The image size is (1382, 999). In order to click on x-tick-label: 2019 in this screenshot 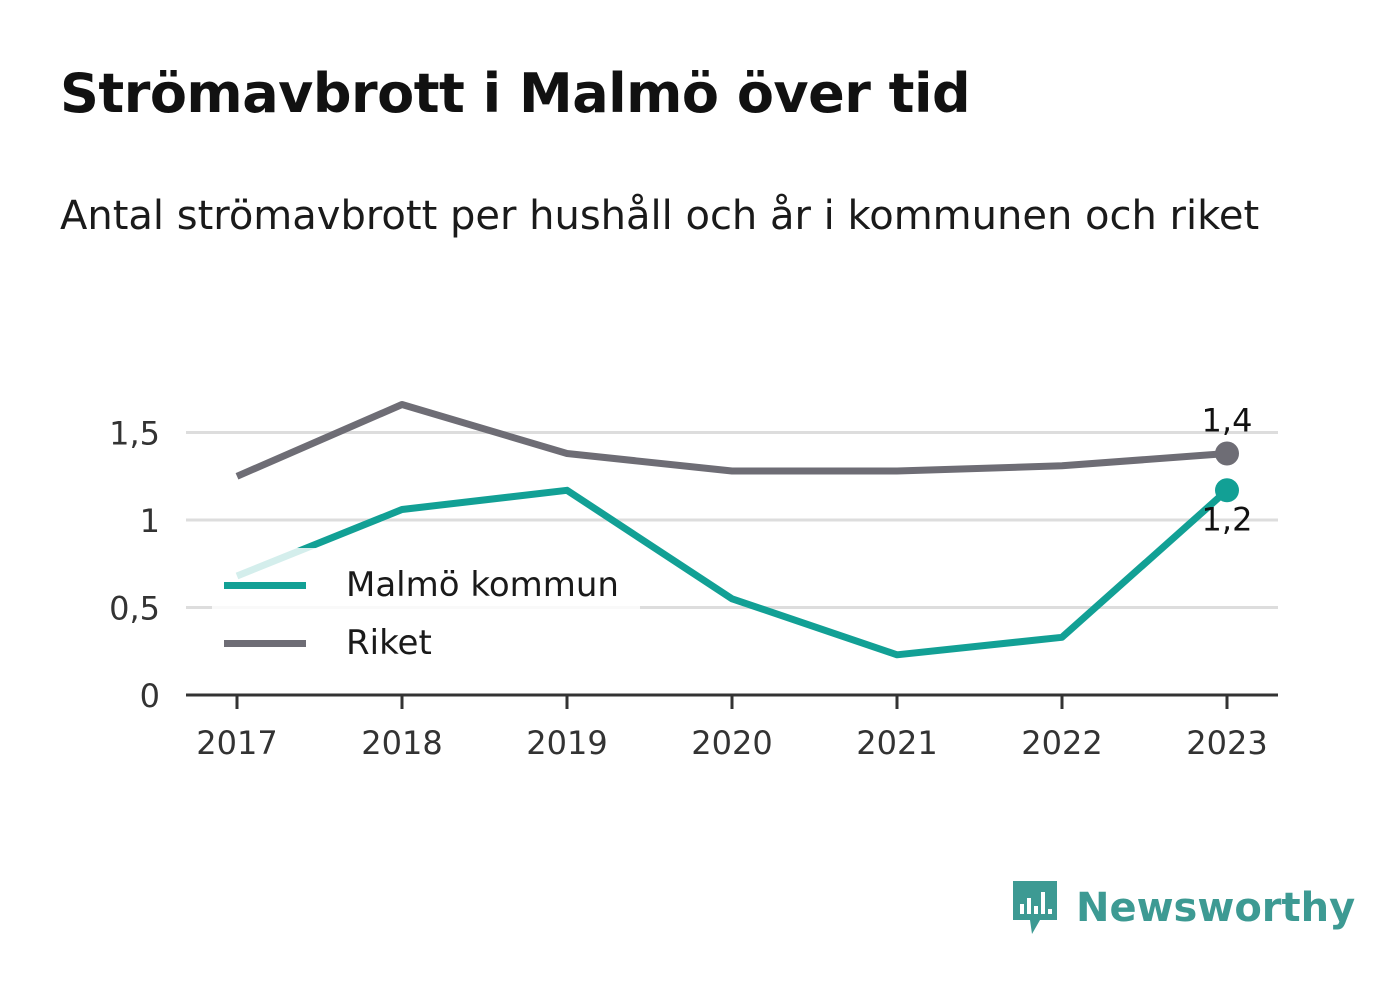, I will do `click(566, 743)`.